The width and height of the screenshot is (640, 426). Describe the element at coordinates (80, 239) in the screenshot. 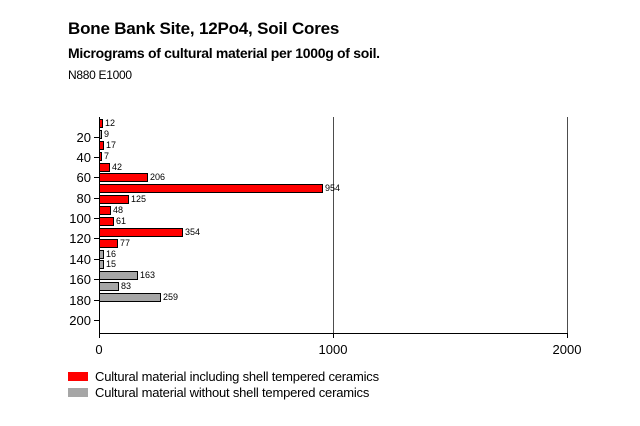

I see `y-axis-tick-label: 120` at that location.